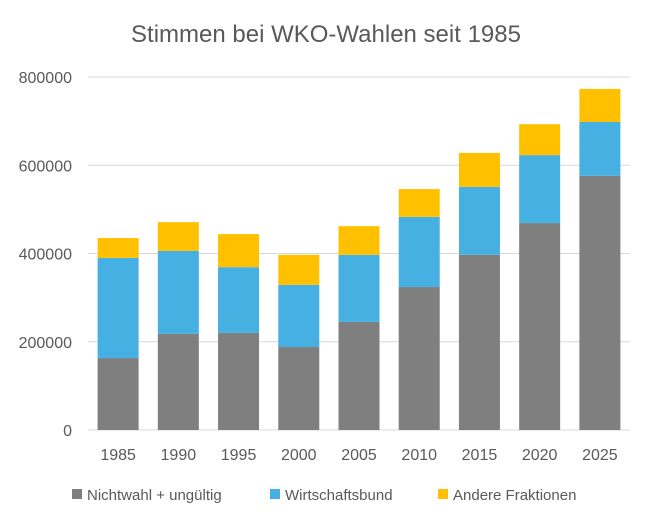 The width and height of the screenshot is (652, 531). Describe the element at coordinates (67, 431) in the screenshot. I see `y-tick-label: 0` at that location.